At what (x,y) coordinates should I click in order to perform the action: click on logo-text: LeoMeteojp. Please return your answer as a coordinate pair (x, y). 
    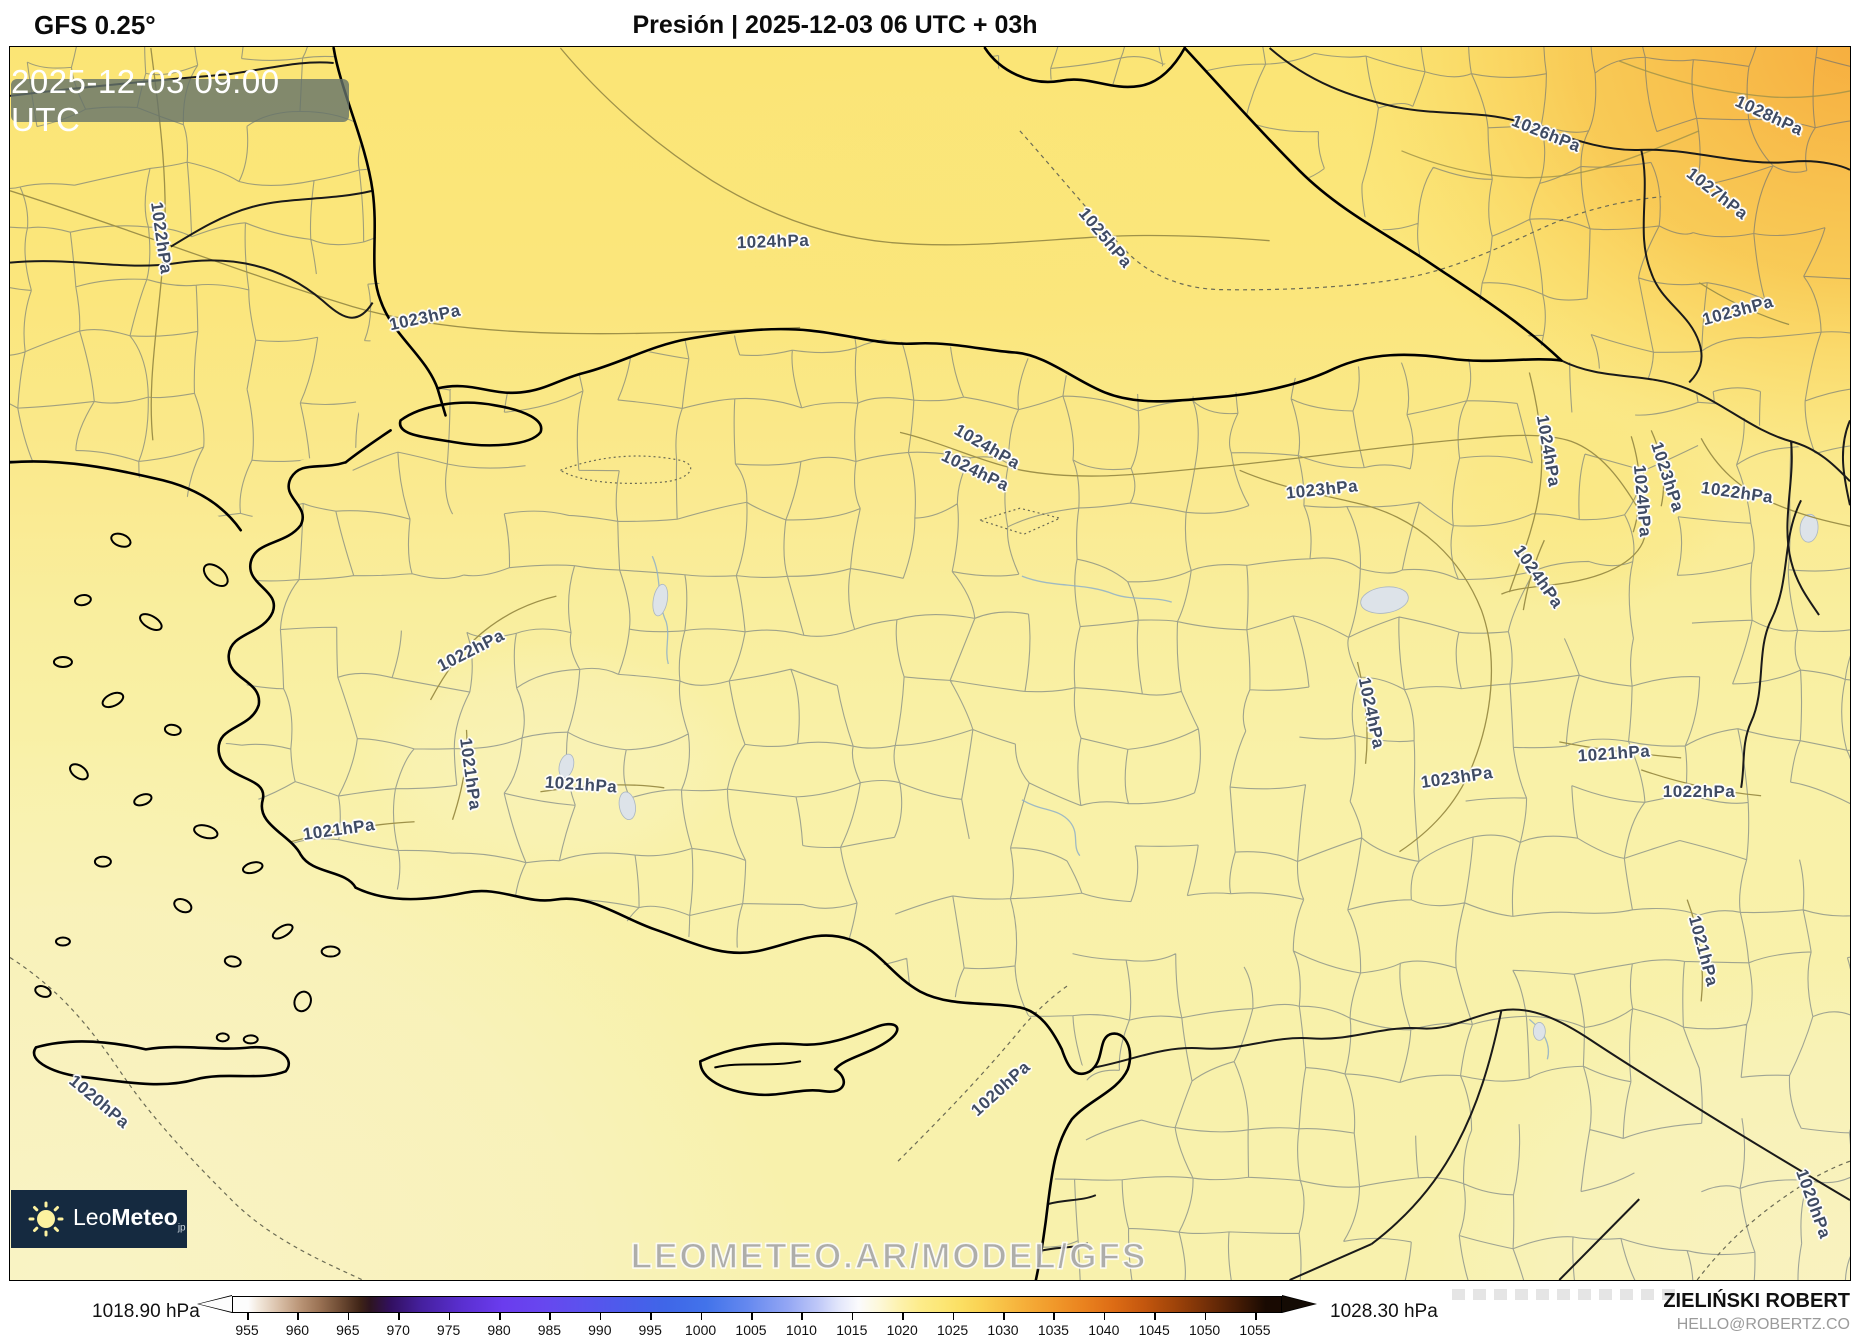
    Looking at the image, I should click on (129, 1219).